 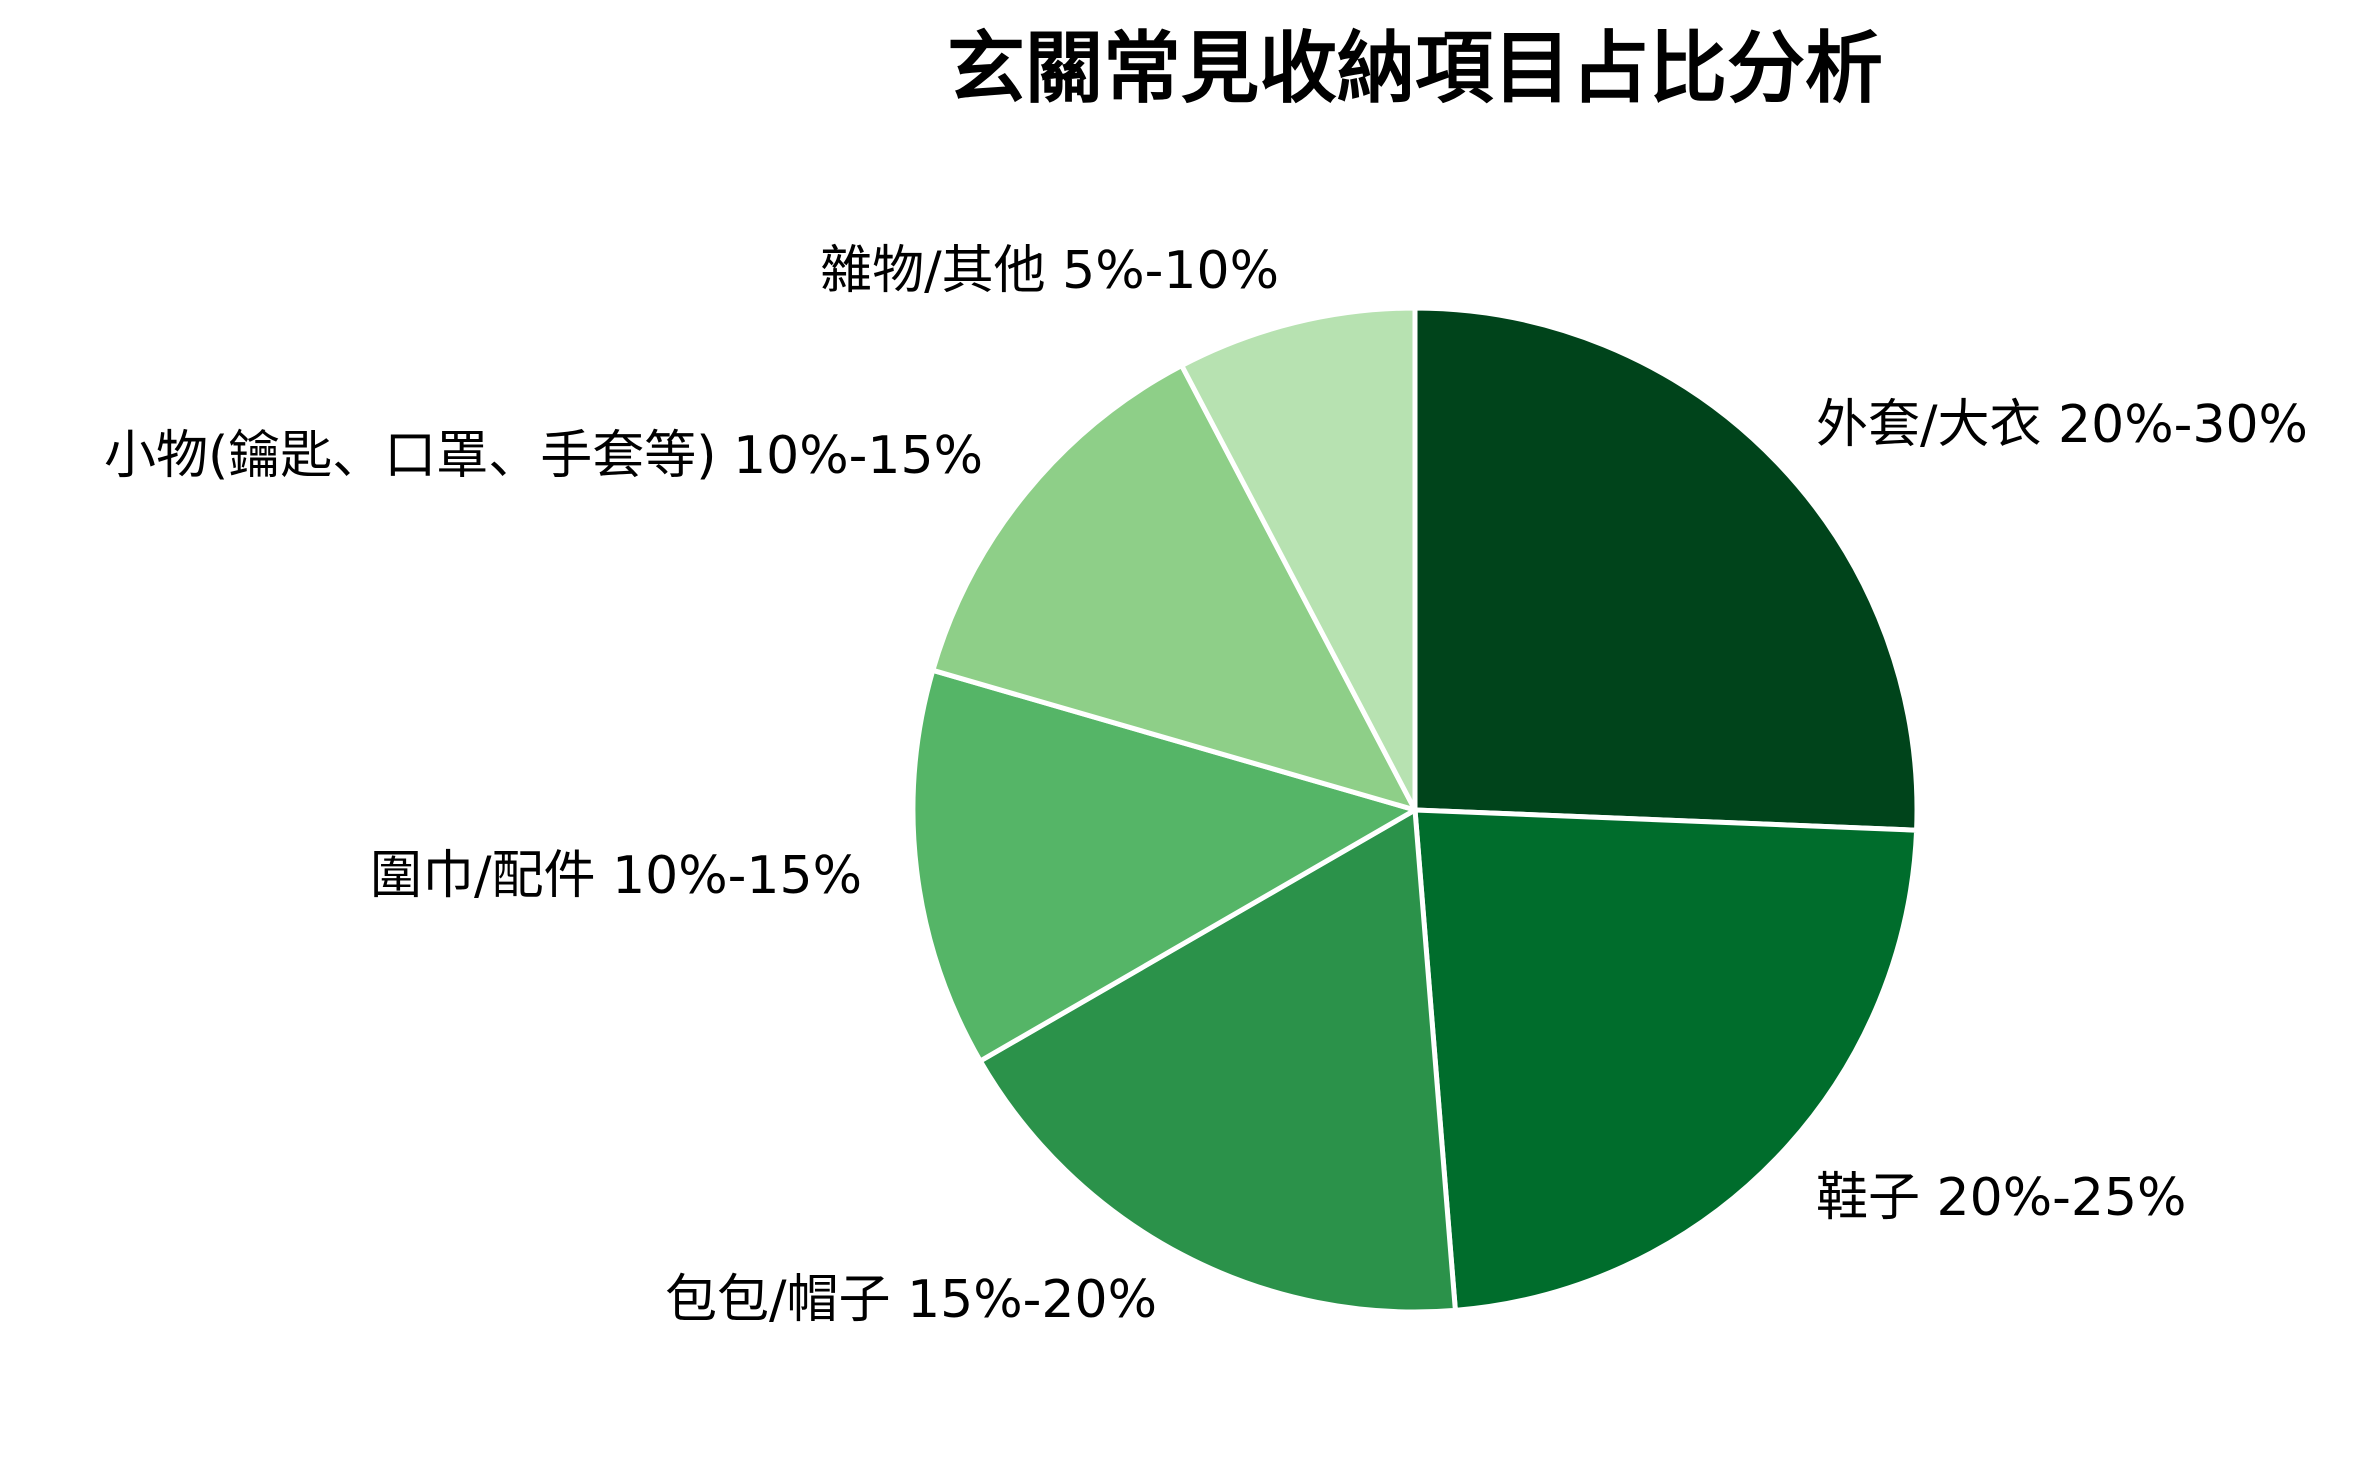 What do you see at coordinates (2001, 1198) in the screenshot?
I see `label-shoes: 鞋子 20%-25%` at bounding box center [2001, 1198].